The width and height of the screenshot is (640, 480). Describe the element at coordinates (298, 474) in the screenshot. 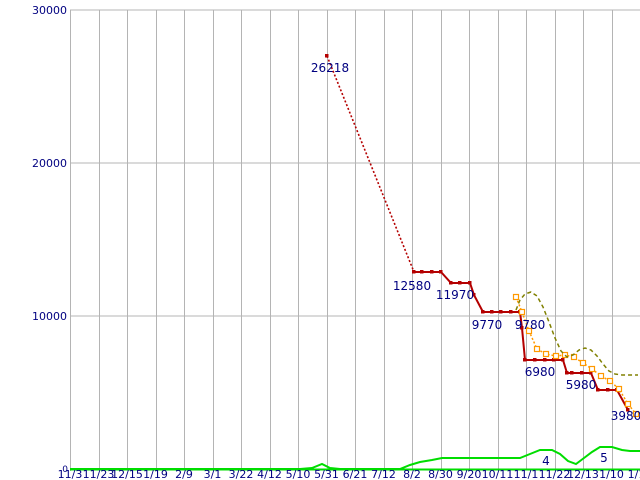

I see `x-tick-label: 5/10` at that location.